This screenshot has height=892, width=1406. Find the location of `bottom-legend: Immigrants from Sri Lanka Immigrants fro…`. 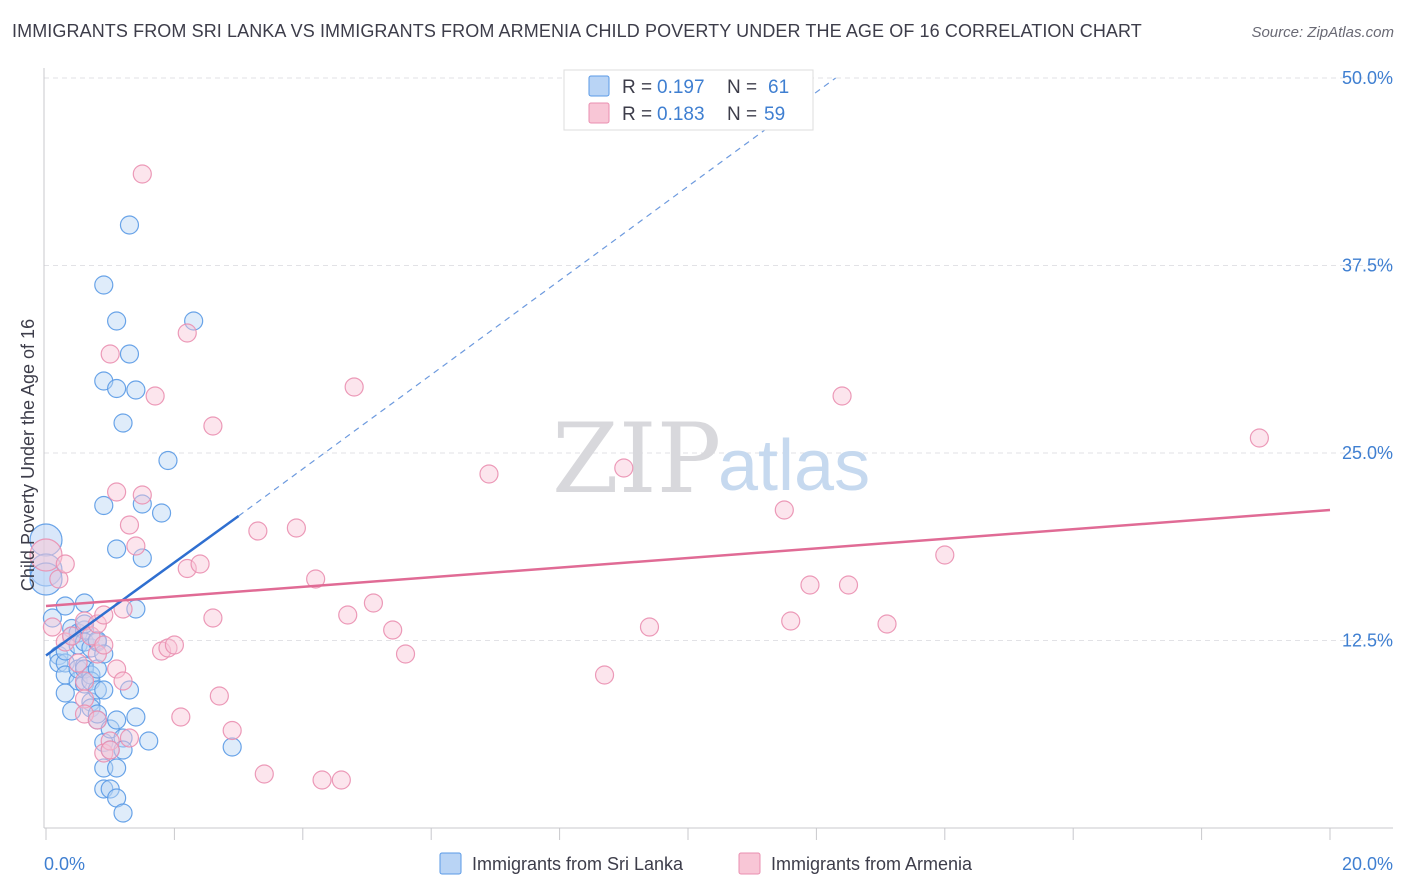

bottom-legend: Immigrants from Sri Lanka Immigrants fro… is located at coordinates (706, 863).